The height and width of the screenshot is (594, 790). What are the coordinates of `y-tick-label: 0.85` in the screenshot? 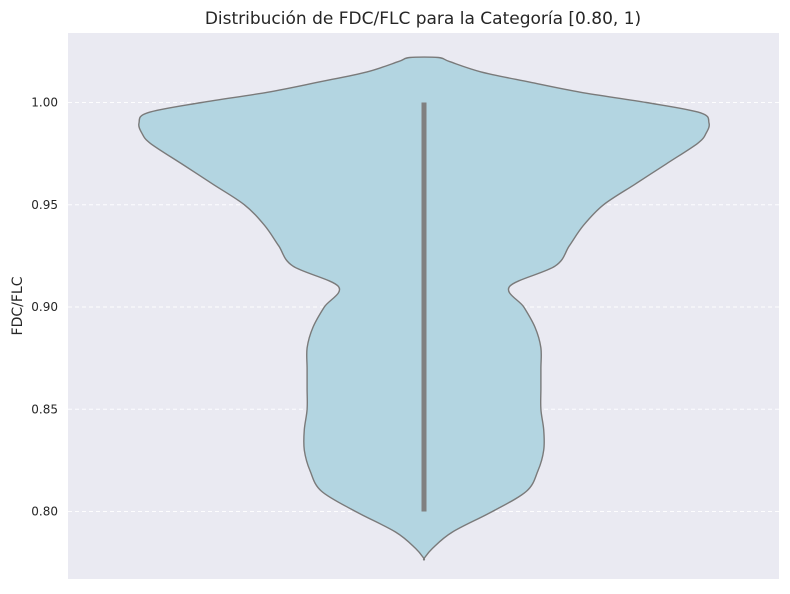 It's located at (44, 409).